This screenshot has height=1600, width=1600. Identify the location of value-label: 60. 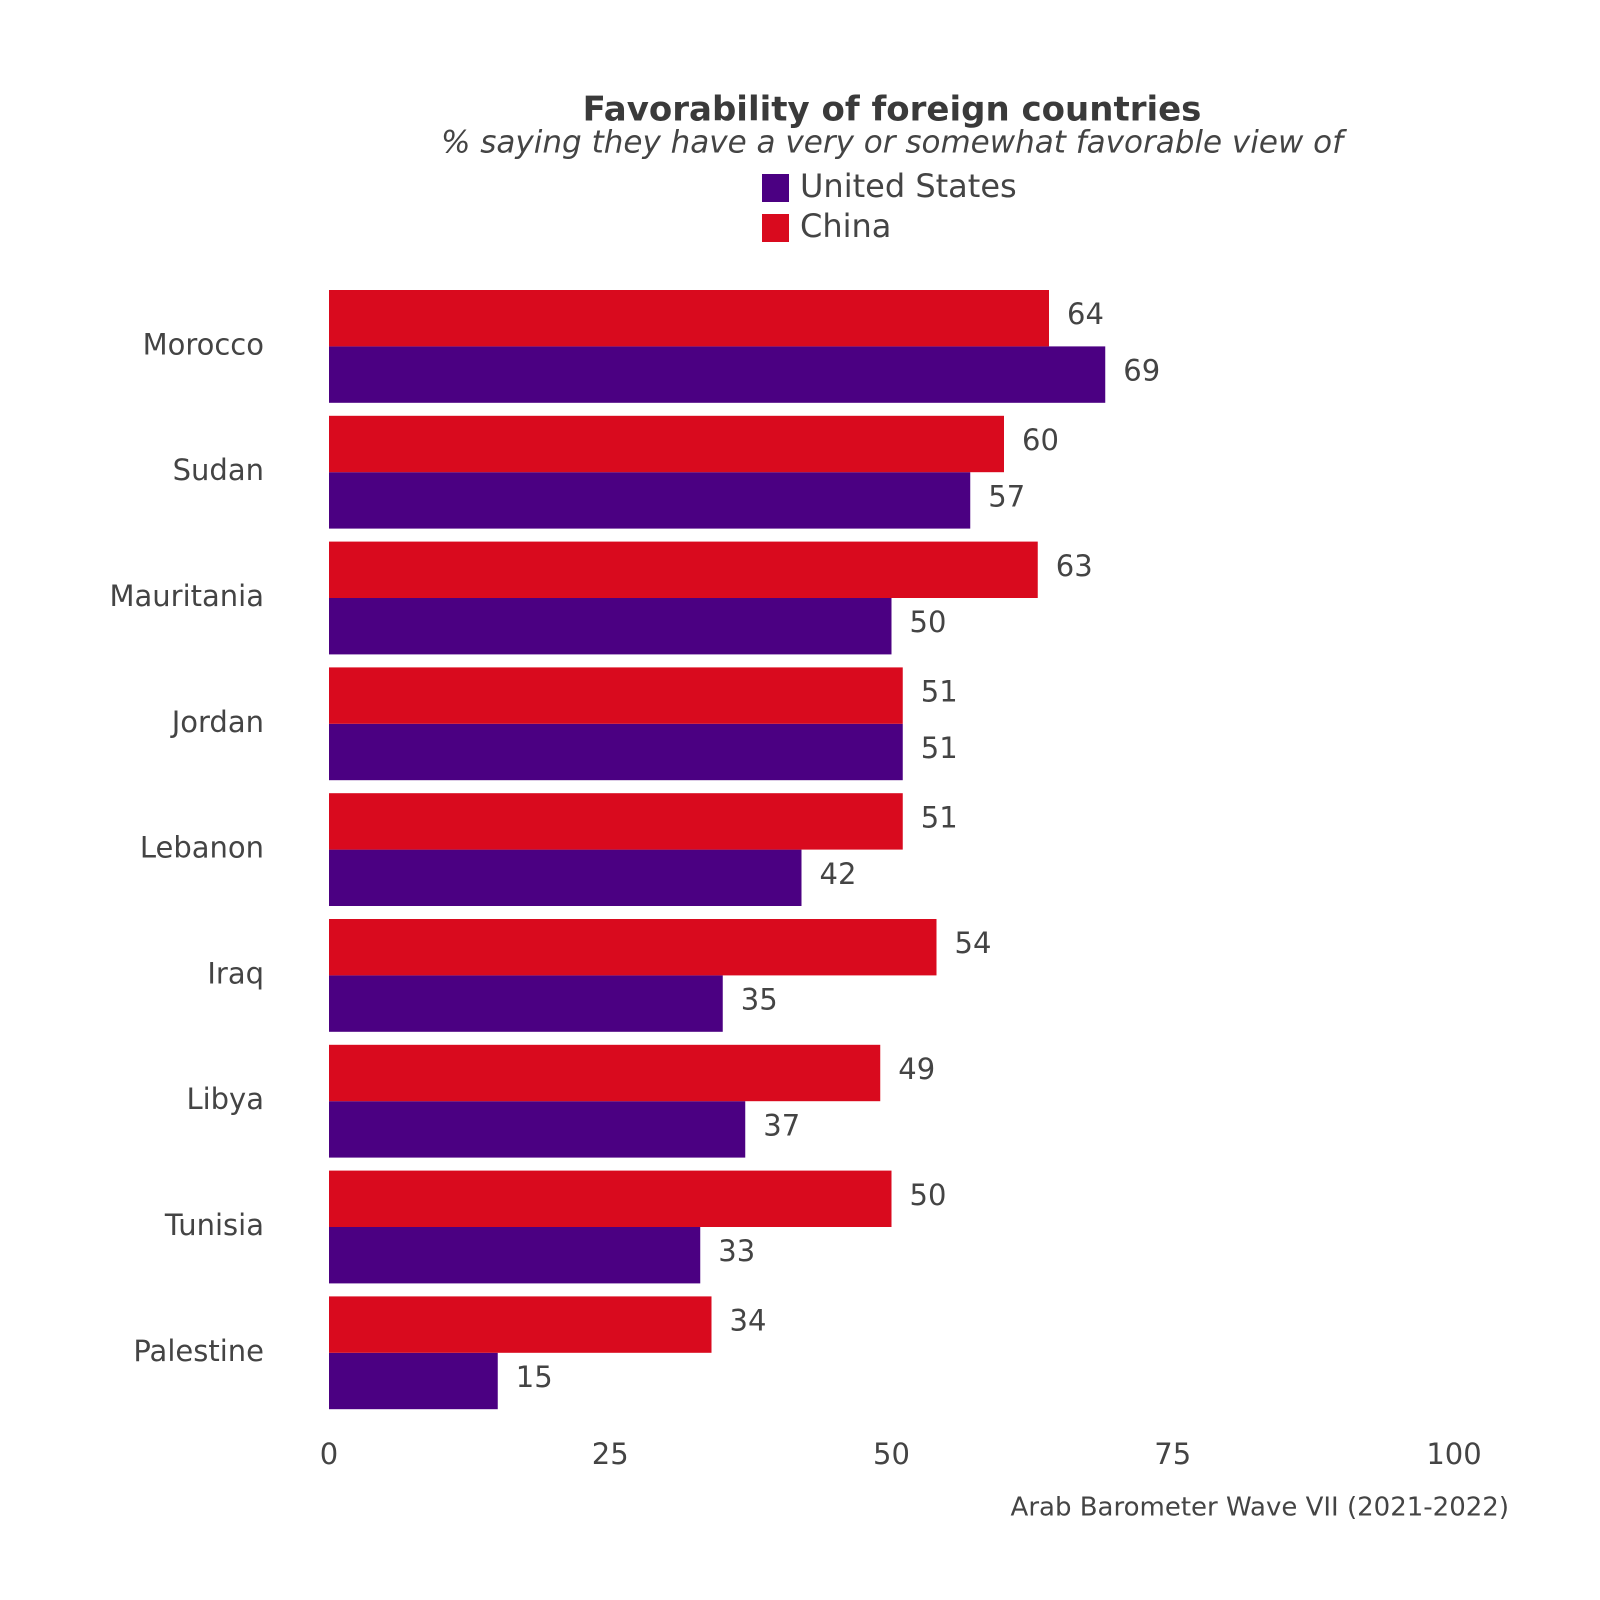
(1040, 440).